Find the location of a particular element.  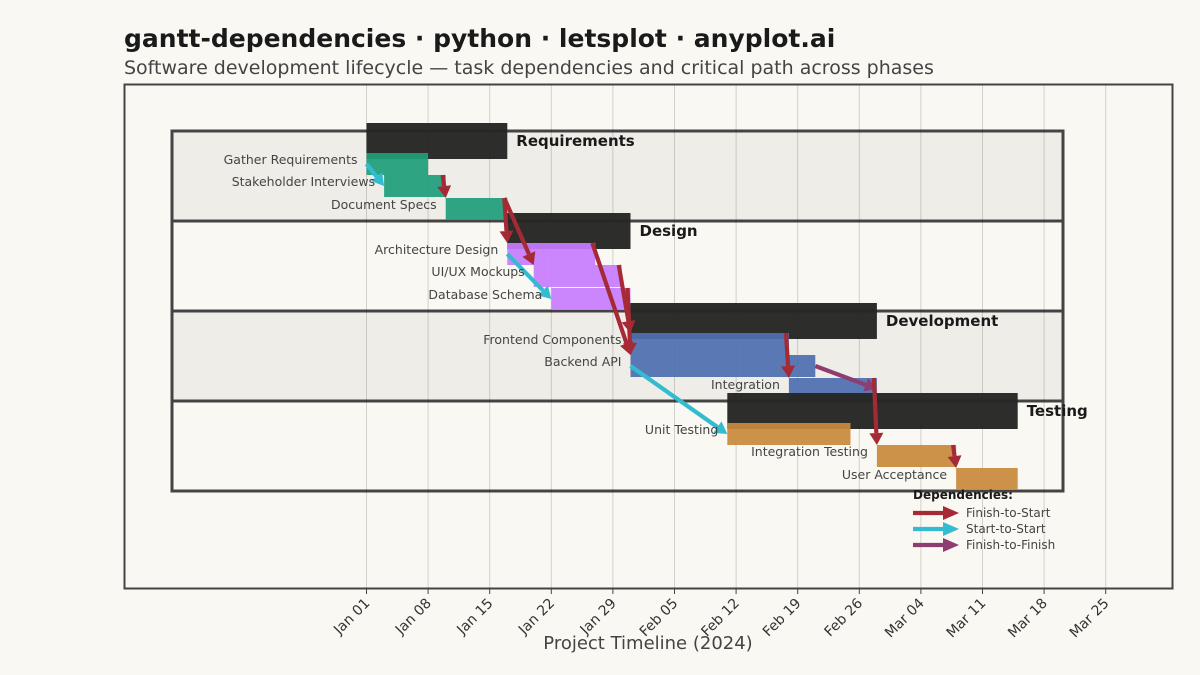

dependency-frontend-components-to-integration-head is located at coordinates (788, 371).